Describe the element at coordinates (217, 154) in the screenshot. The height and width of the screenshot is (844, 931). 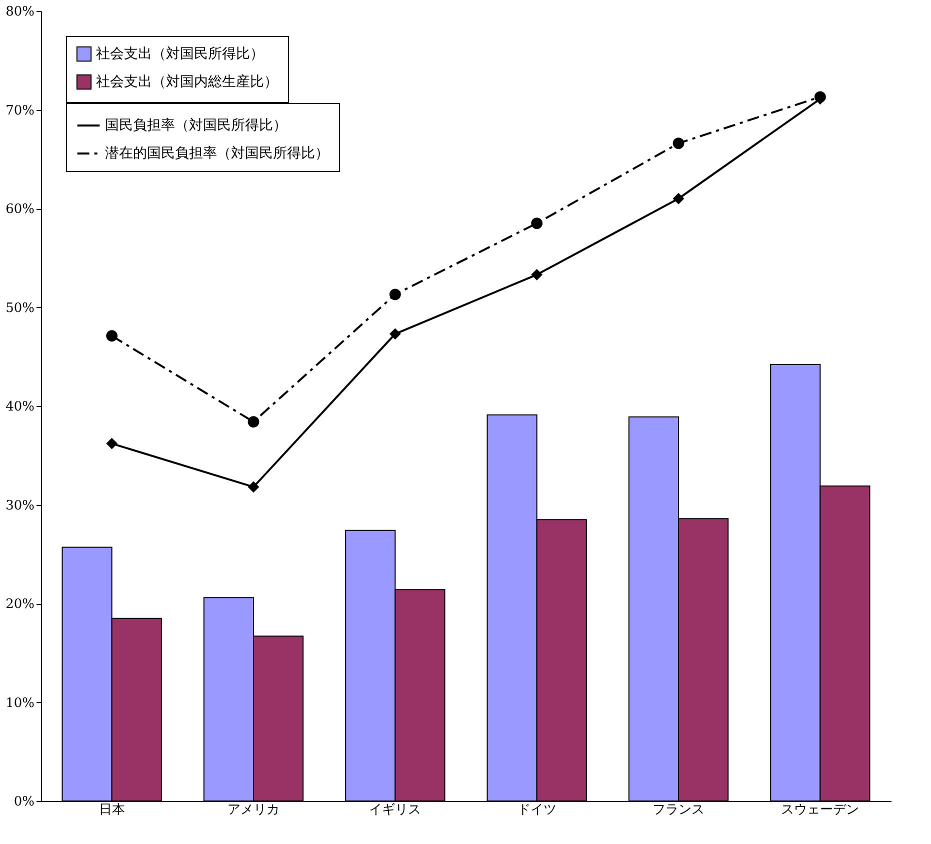
I see `legend-label: 潜在的国民負担率（対国民所得比）` at that location.